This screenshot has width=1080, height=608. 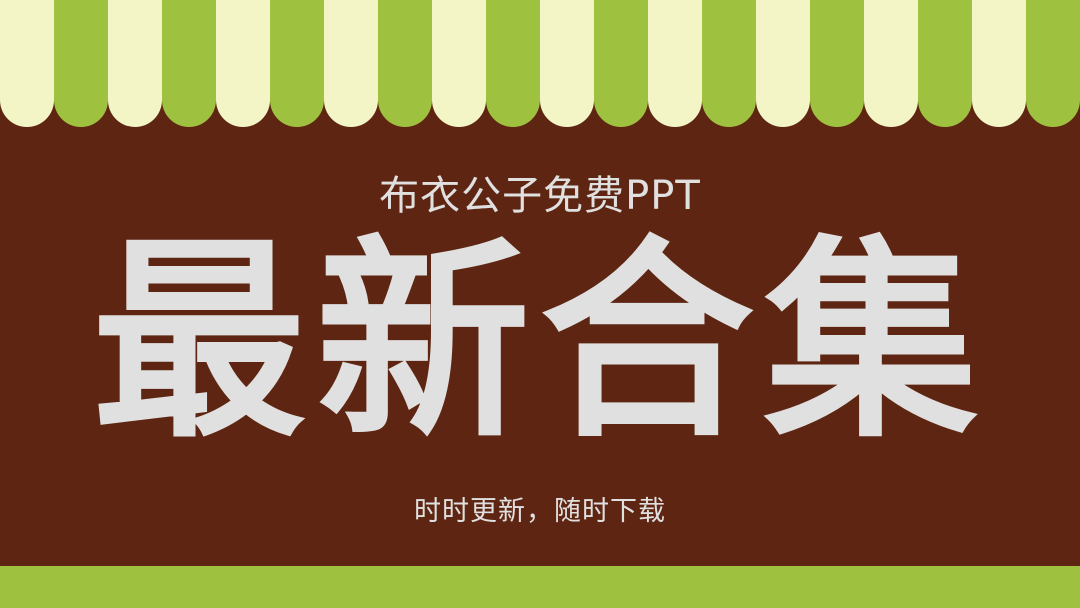 What do you see at coordinates (540, 511) in the screenshot?
I see `tagline: 时时更新，随时下载` at bounding box center [540, 511].